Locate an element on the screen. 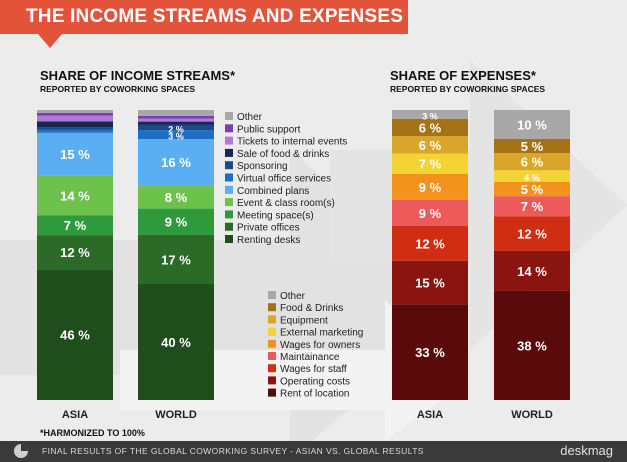 This screenshot has width=627, height=462. income-chart-subtitle: REPORTED BY COWORKING SPACES is located at coordinates (118, 89).